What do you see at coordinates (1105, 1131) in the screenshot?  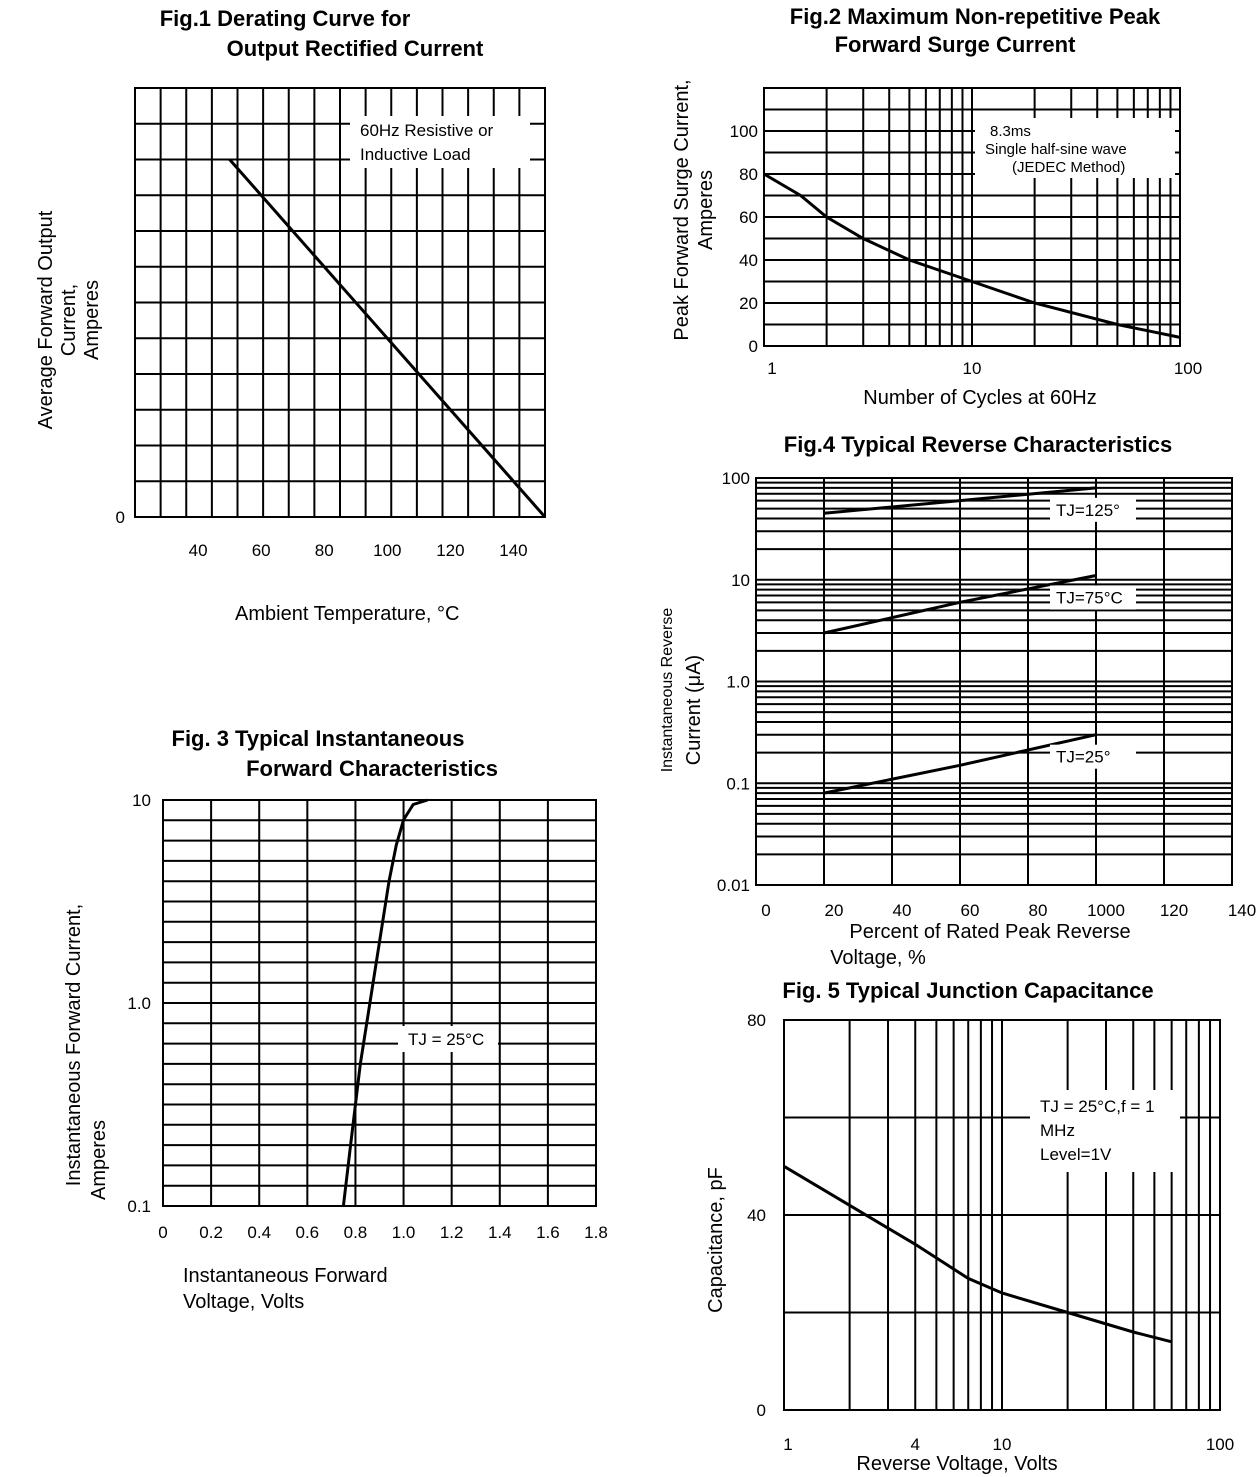 I see `fig5-annotation-box` at bounding box center [1105, 1131].